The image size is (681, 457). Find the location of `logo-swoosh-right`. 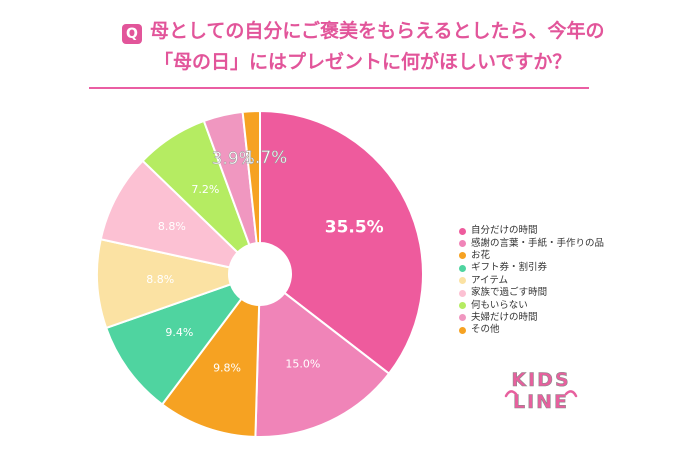

logo-swoosh-right is located at coordinates (571, 394).